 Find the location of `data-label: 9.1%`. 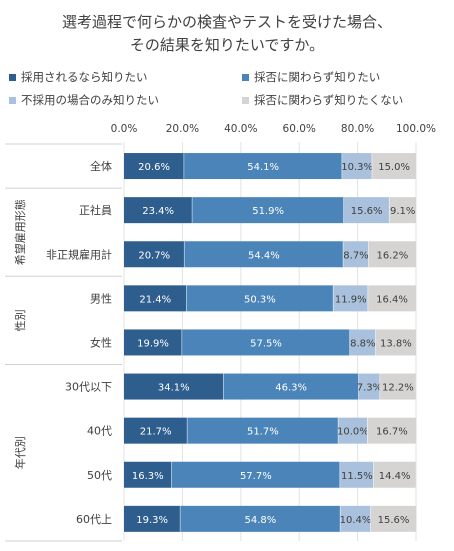

data-label: 9.1% is located at coordinates (402, 211).